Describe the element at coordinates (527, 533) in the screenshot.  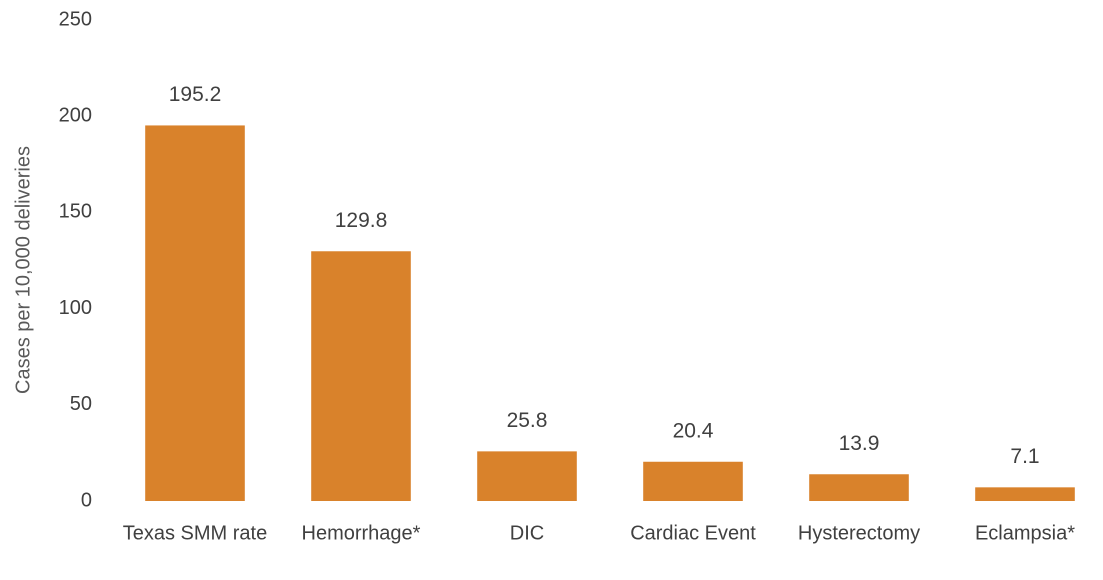
I see `x-tick-label: DIC` at that location.